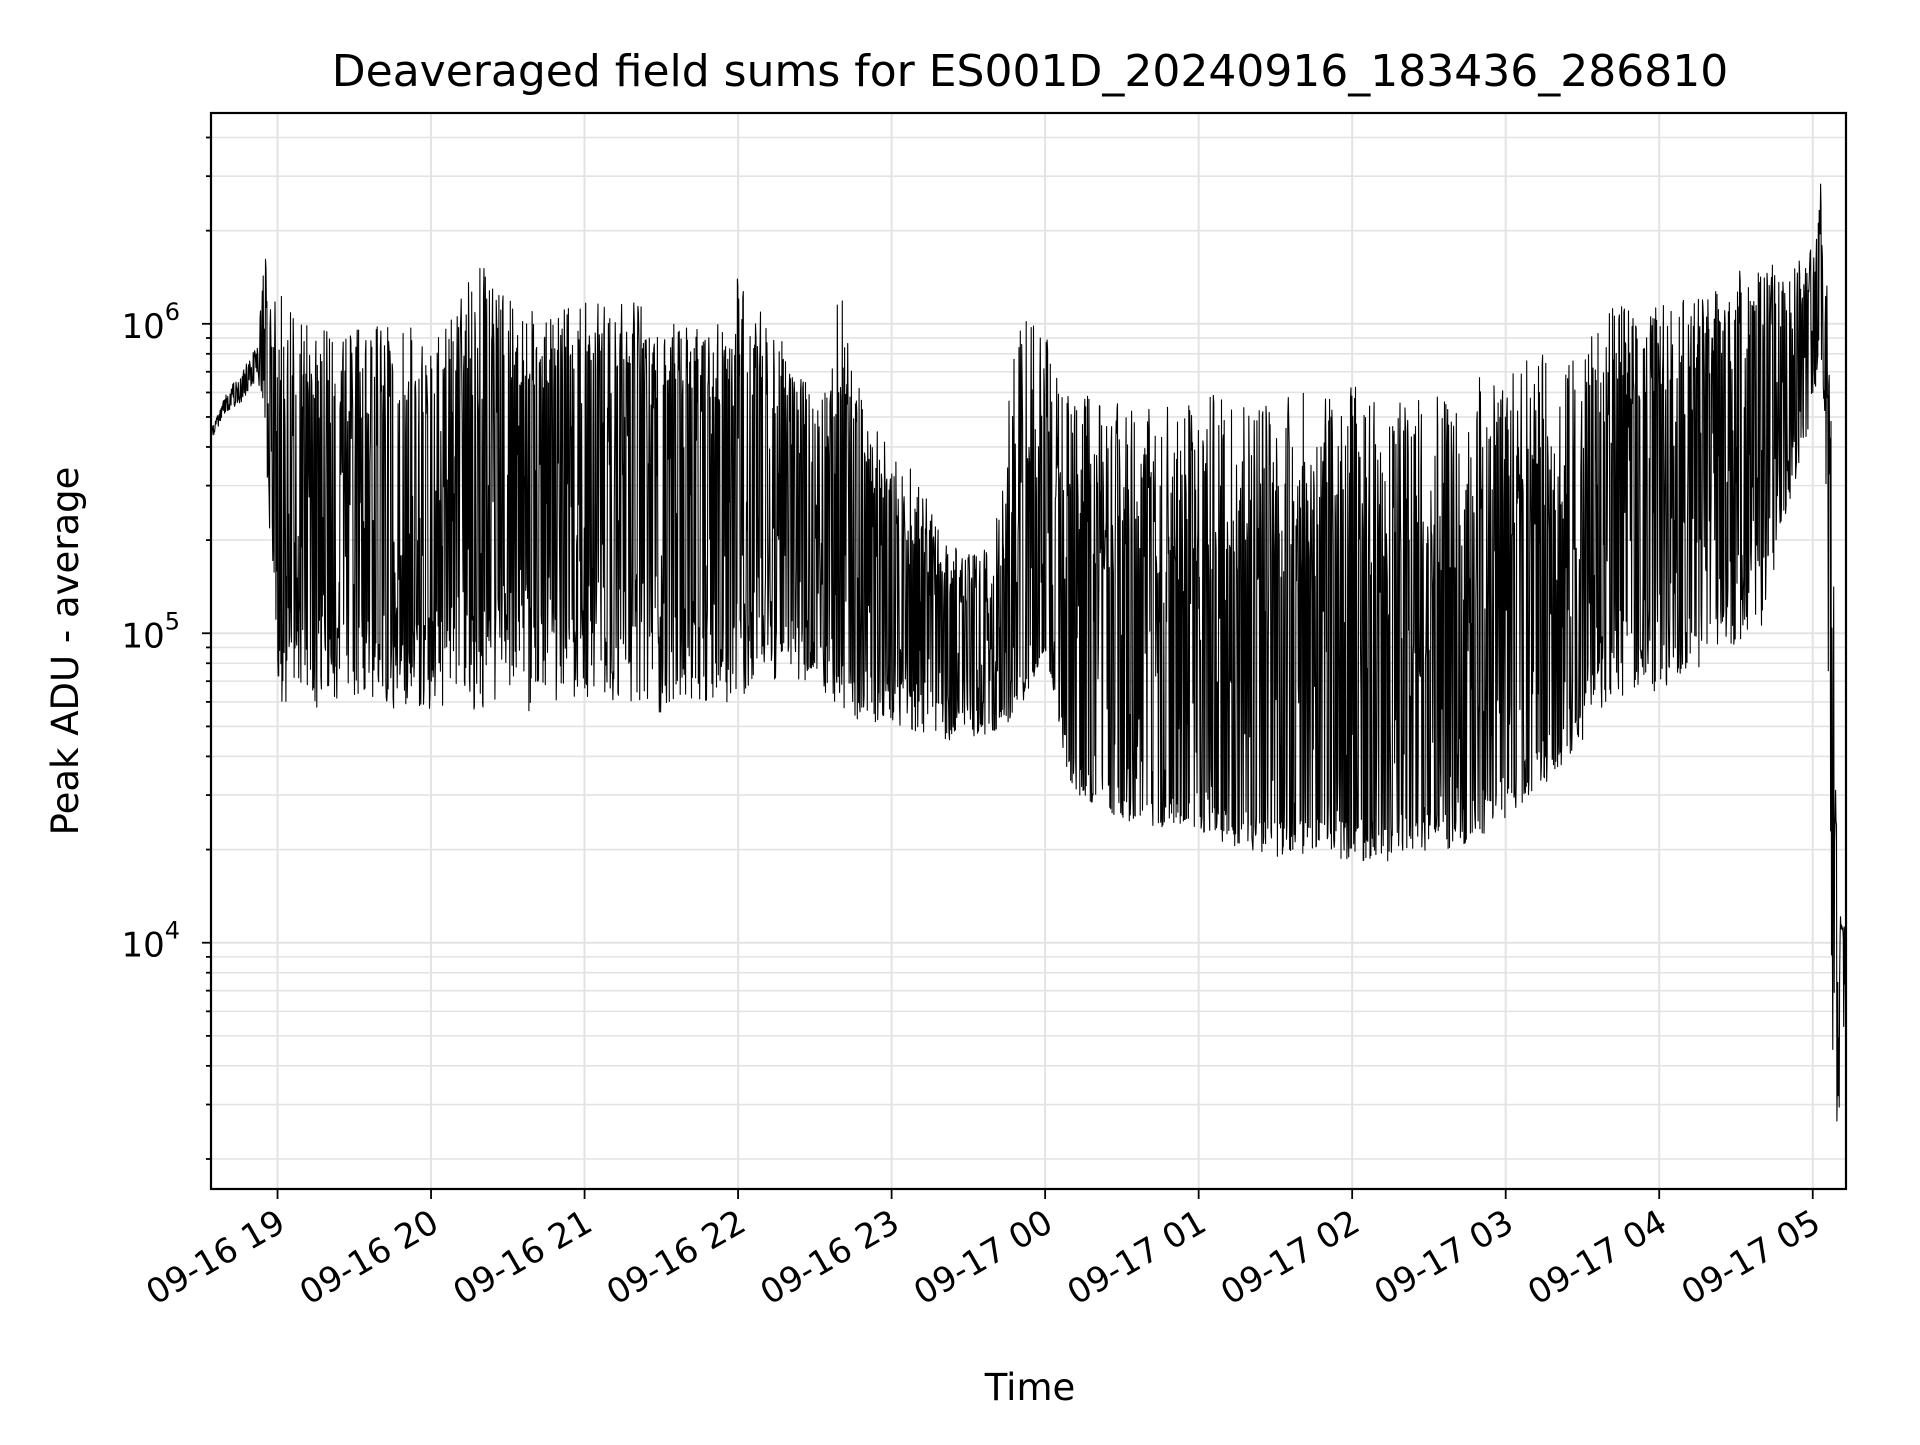 The width and height of the screenshot is (1920, 1445). Describe the element at coordinates (150, 322) in the screenshot. I see `y-tick-label: 10⁶` at that location.